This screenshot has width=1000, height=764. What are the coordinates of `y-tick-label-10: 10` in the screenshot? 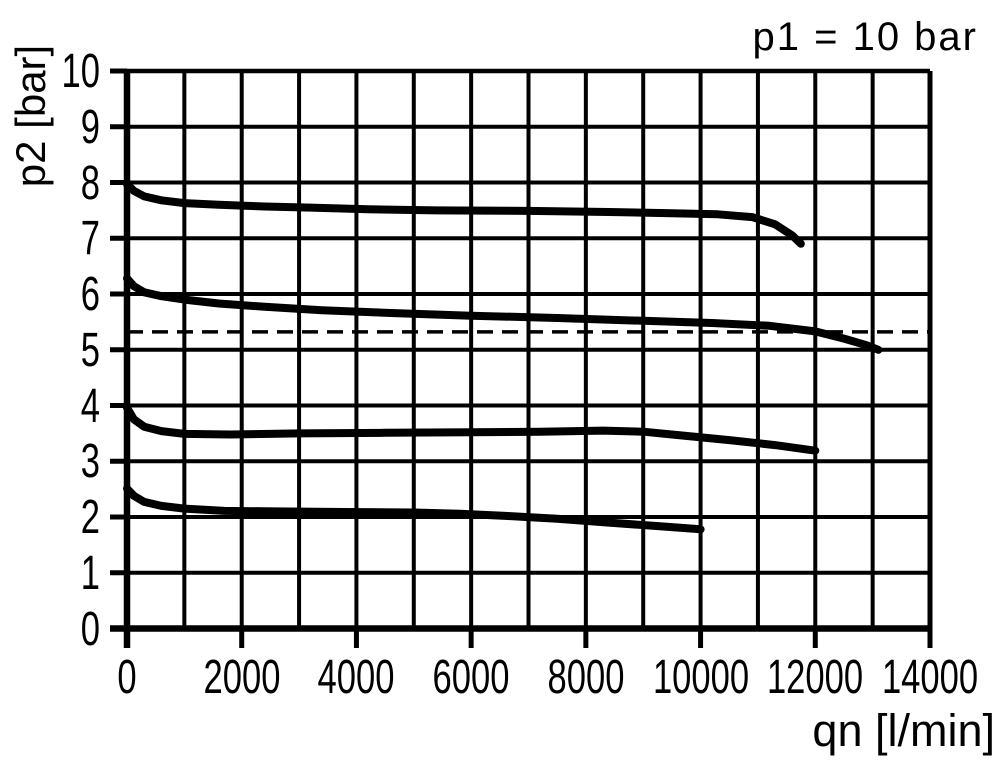 It's located at (80, 71).